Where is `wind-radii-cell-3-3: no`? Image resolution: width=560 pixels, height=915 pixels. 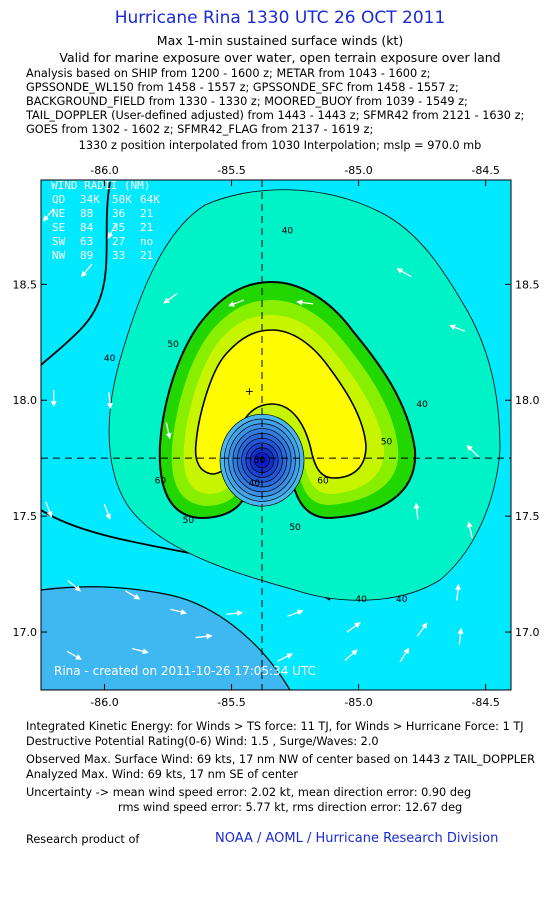
wind-radii-cell-3-3: no is located at coordinates (146, 241).